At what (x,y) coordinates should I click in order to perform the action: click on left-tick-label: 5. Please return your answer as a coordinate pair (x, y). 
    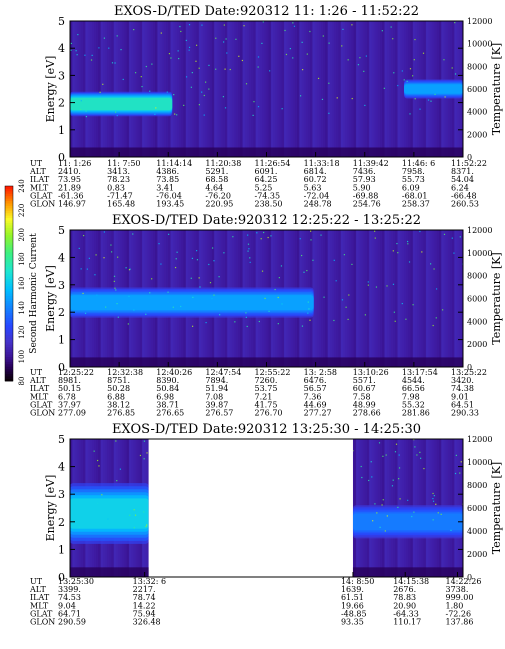
    Looking at the image, I should click on (61, 230).